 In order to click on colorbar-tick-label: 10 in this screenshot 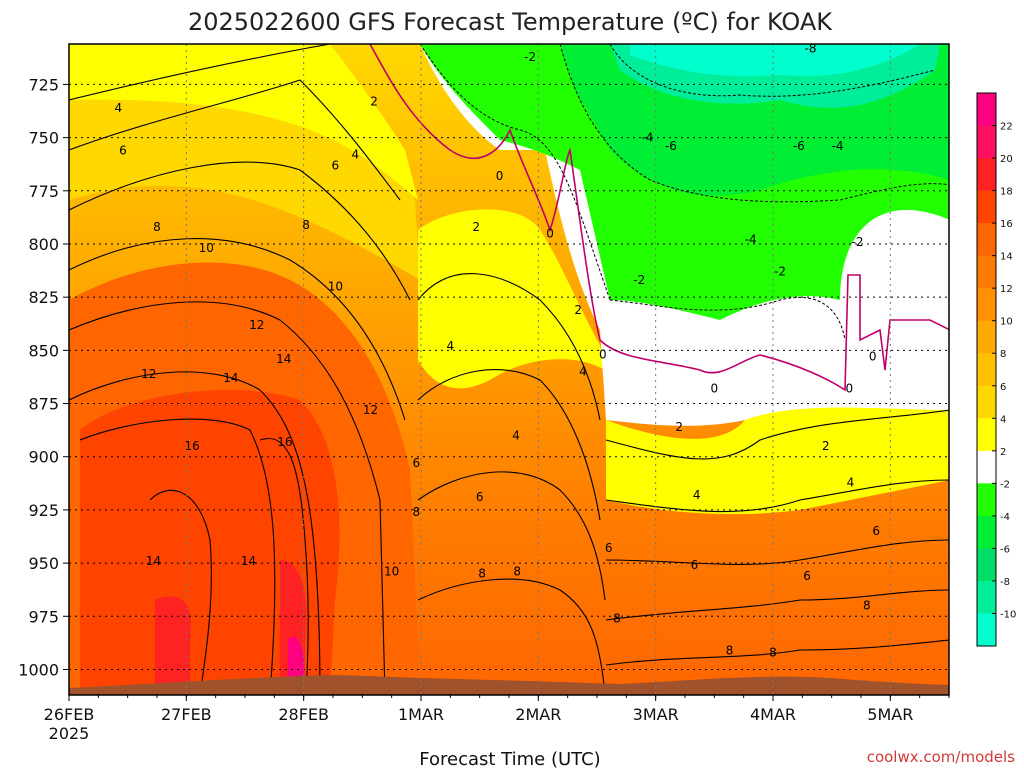, I will do `click(1006, 322)`.